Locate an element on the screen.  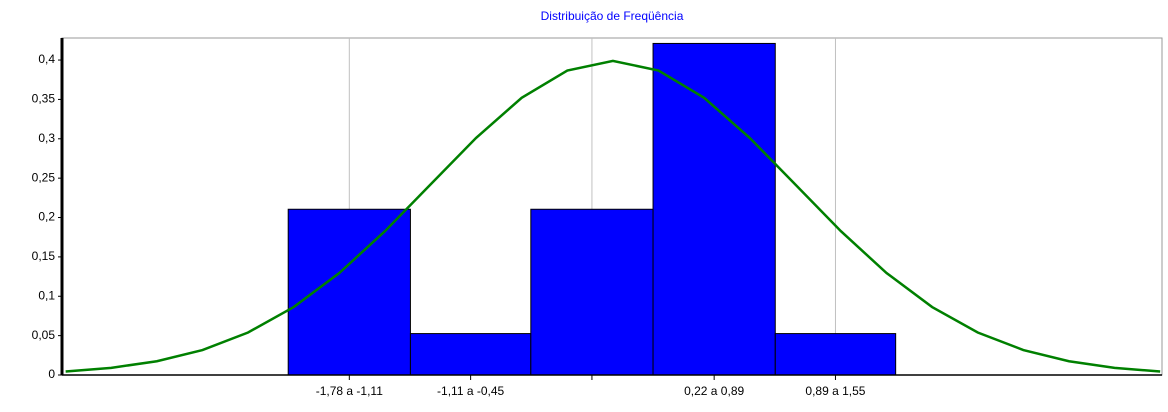
x-tick-label: 0,89 a 1,55 is located at coordinates (835, 391).